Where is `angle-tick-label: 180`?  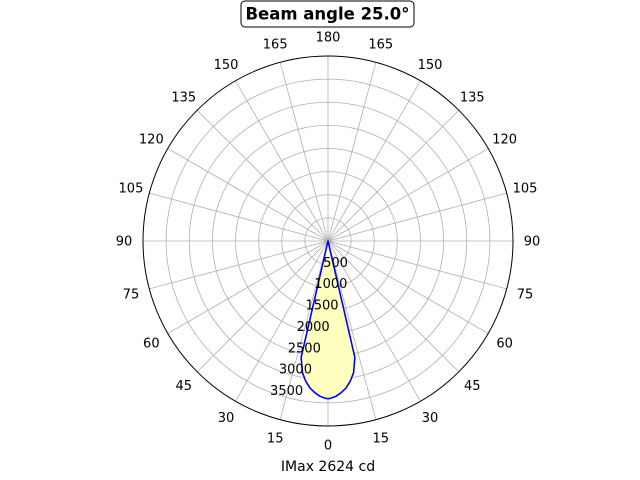
angle-tick-label: 180 is located at coordinates (328, 38).